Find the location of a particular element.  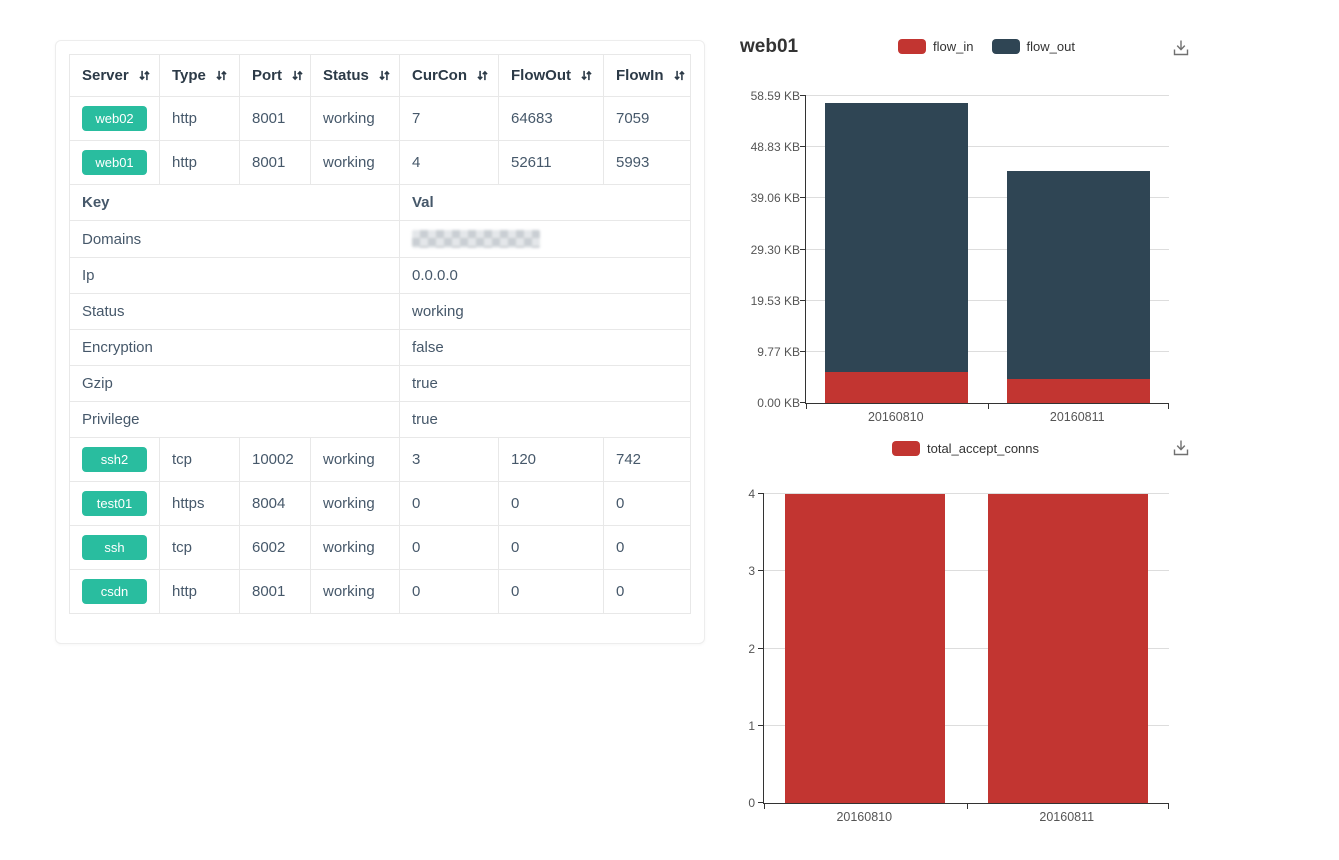

cell-curcon: 4 is located at coordinates (449, 162).